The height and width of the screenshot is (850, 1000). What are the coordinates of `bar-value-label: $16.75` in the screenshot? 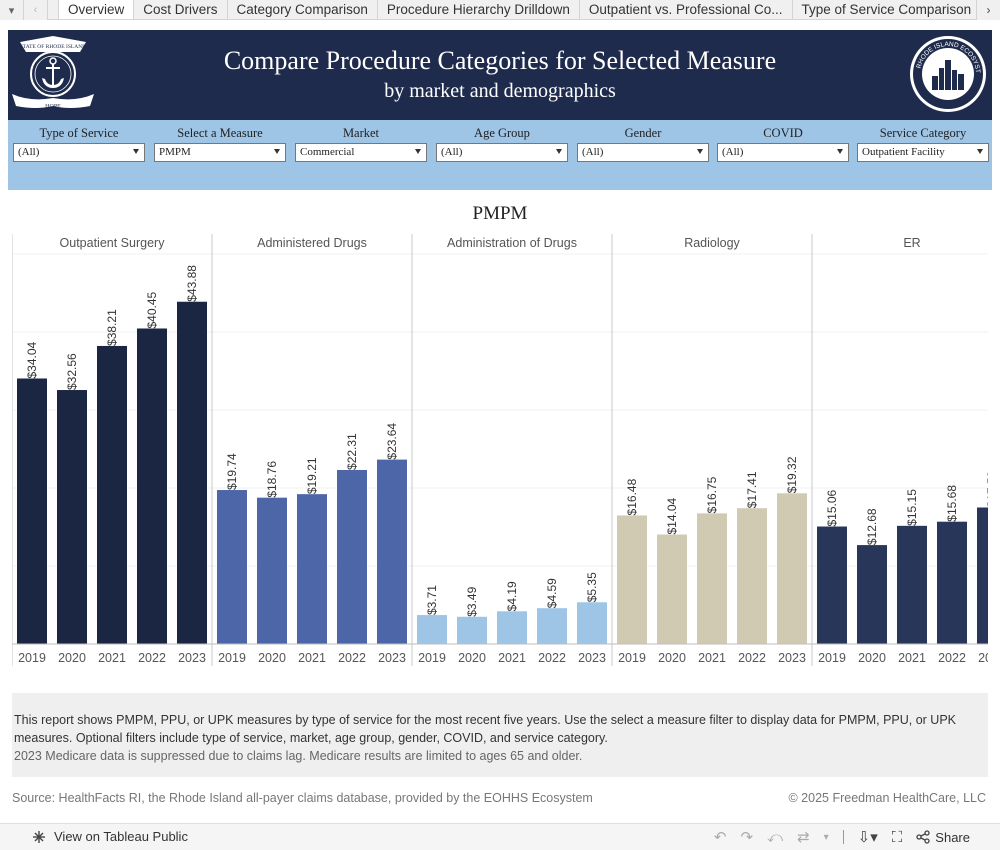 It's located at (712, 494).